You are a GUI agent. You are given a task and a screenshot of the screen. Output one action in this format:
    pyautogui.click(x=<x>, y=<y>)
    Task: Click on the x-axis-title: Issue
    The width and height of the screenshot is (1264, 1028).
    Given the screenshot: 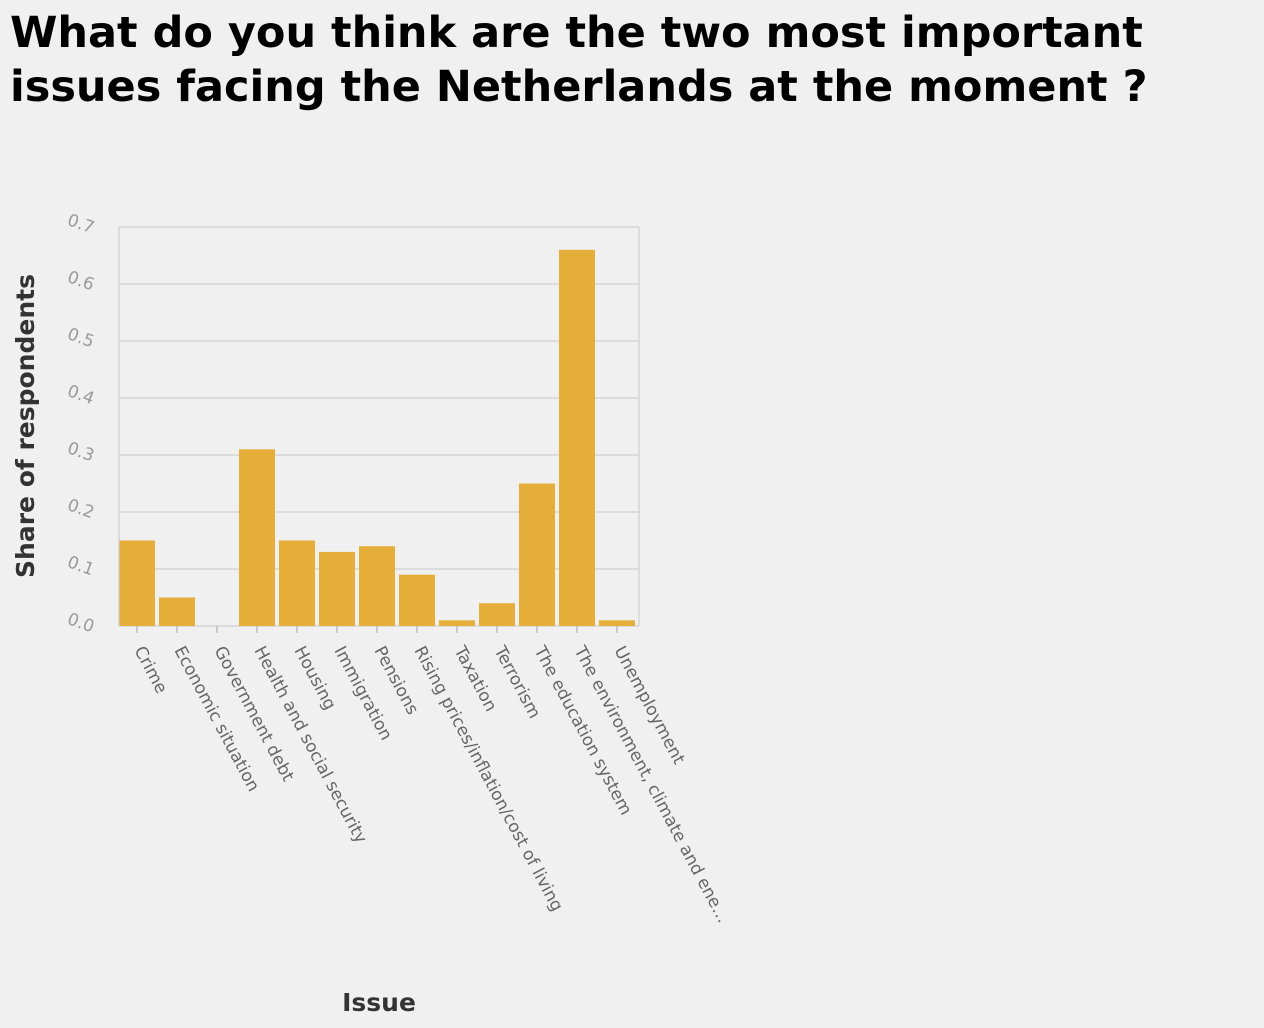 What is the action you would take?
    pyautogui.click(x=379, y=1002)
    